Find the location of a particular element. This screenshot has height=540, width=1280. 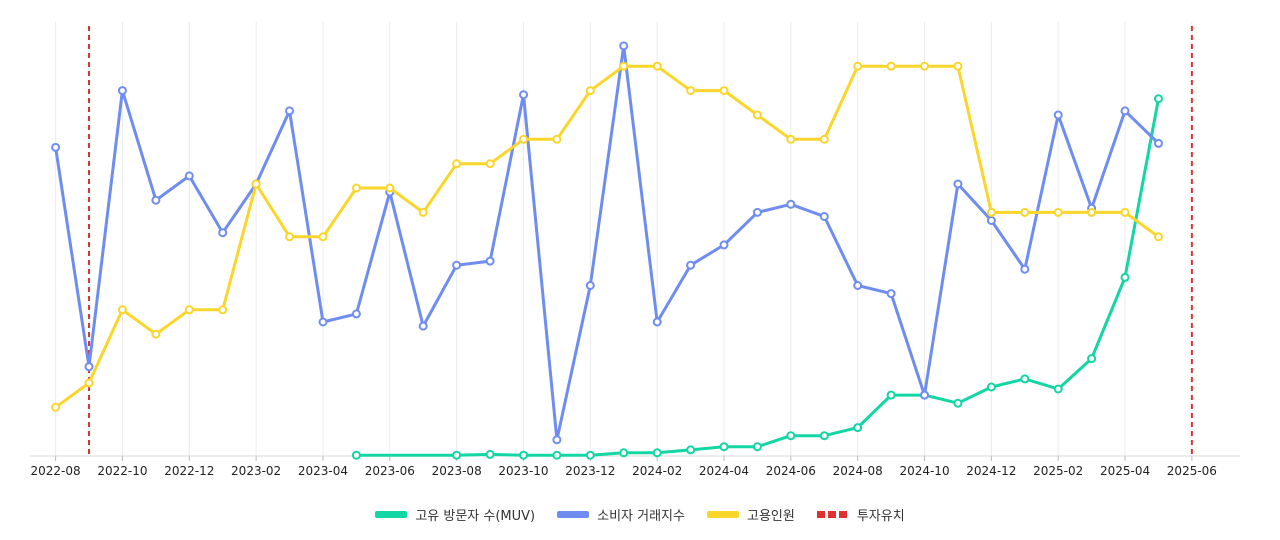

legend-swatch-consumer-index is located at coordinates (573, 514).